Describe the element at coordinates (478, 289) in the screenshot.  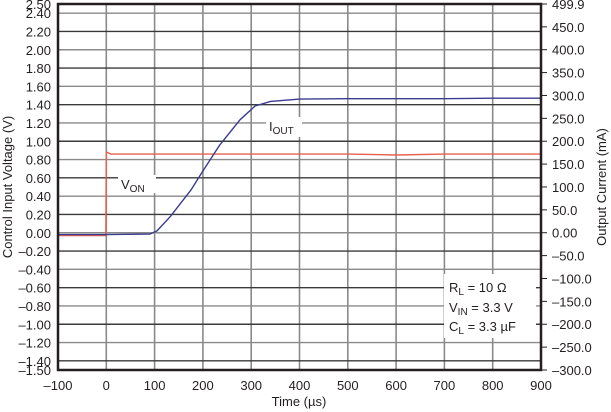
I see `condition-rl: RL = 10 Ω` at that location.